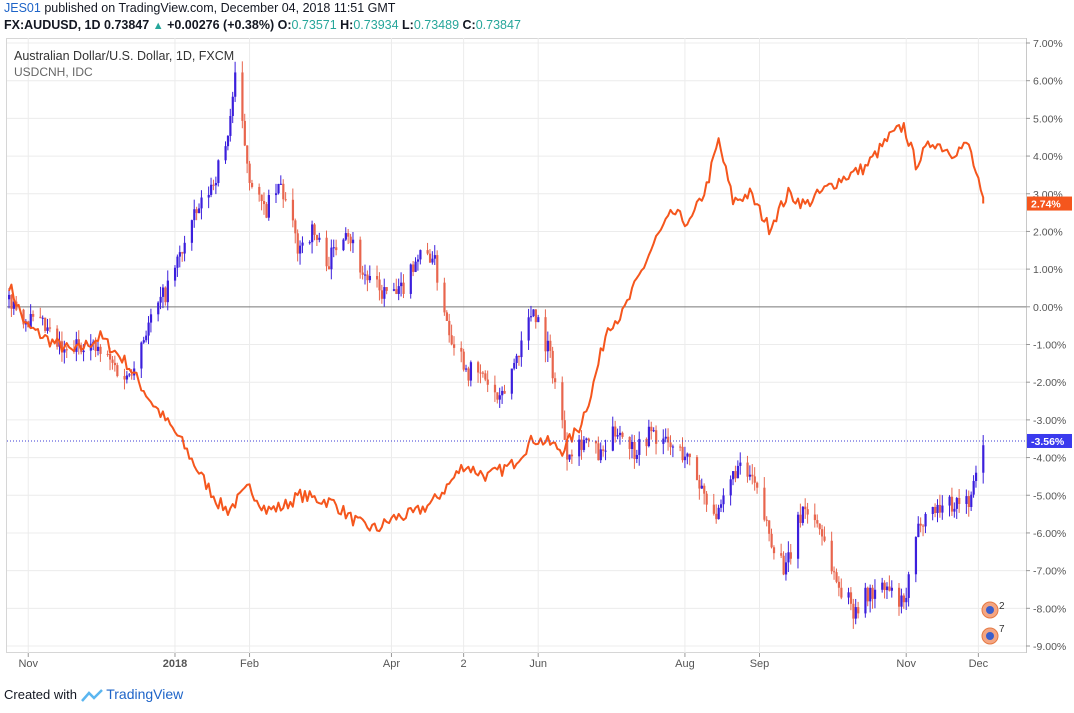  Describe the element at coordinates (993, 634) in the screenshot. I see `flag-badge-b: 7` at that location.